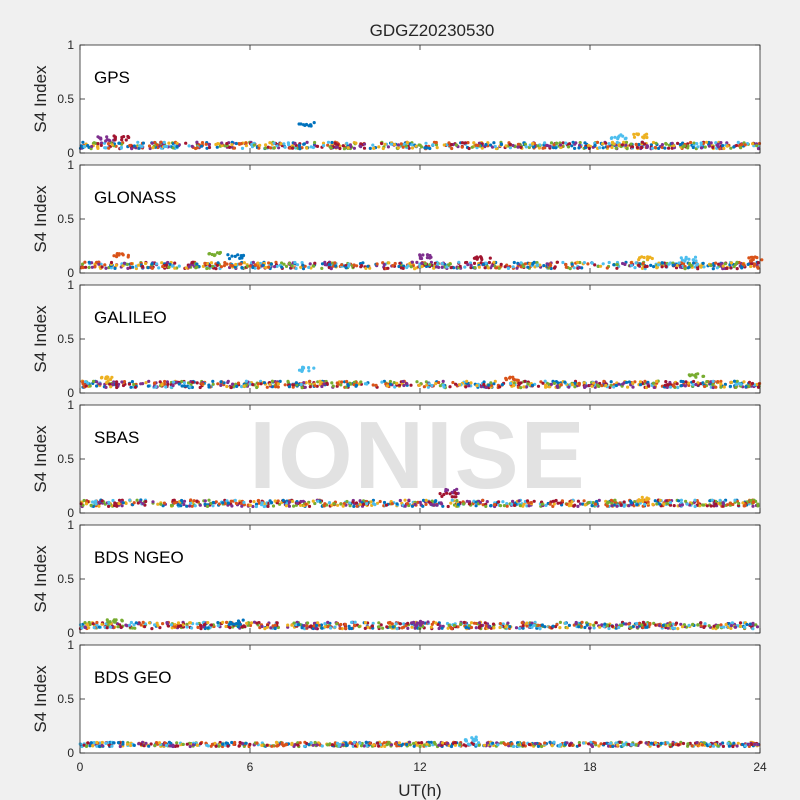 Image resolution: width=800 pixels, height=800 pixels. I want to click on plot-area-bds-geo, so click(420, 699).